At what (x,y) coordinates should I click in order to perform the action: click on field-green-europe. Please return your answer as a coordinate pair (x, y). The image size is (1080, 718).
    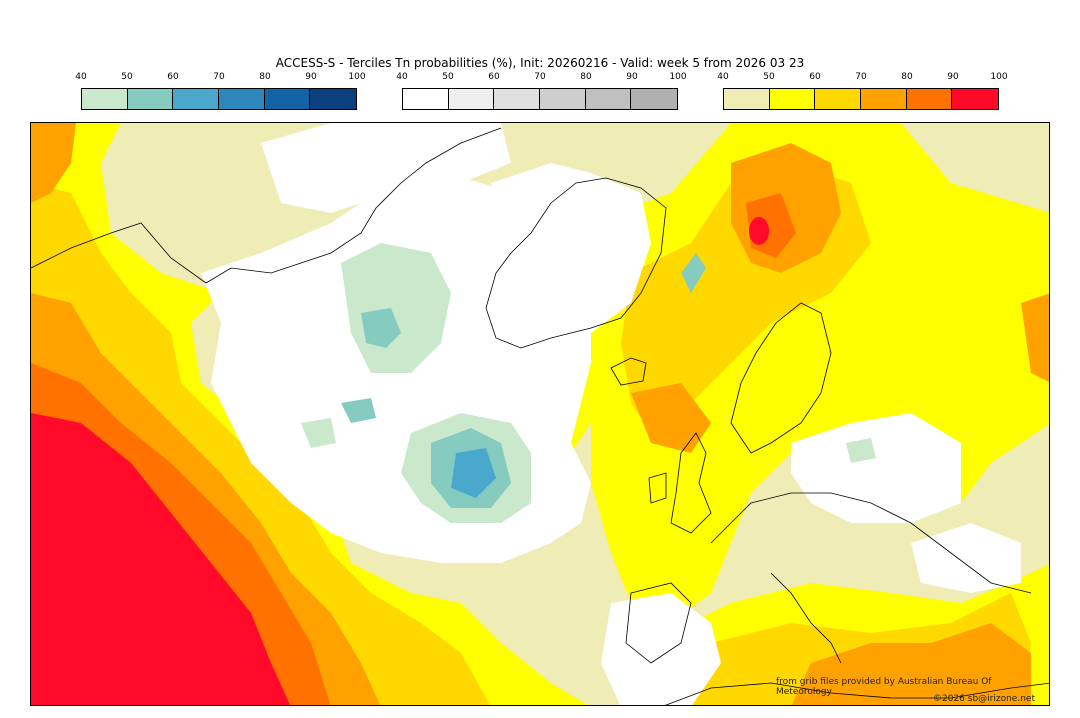
    Looking at the image, I should click on (861, 450).